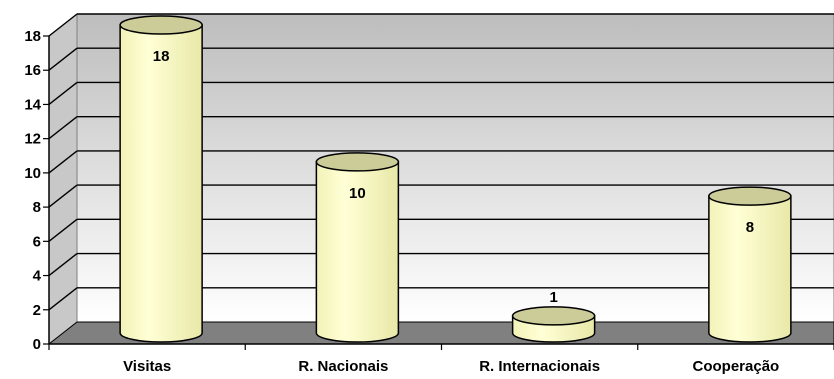 This screenshot has height=379, width=834. I want to click on x-tick-label: R. Nacionais, so click(343, 366).